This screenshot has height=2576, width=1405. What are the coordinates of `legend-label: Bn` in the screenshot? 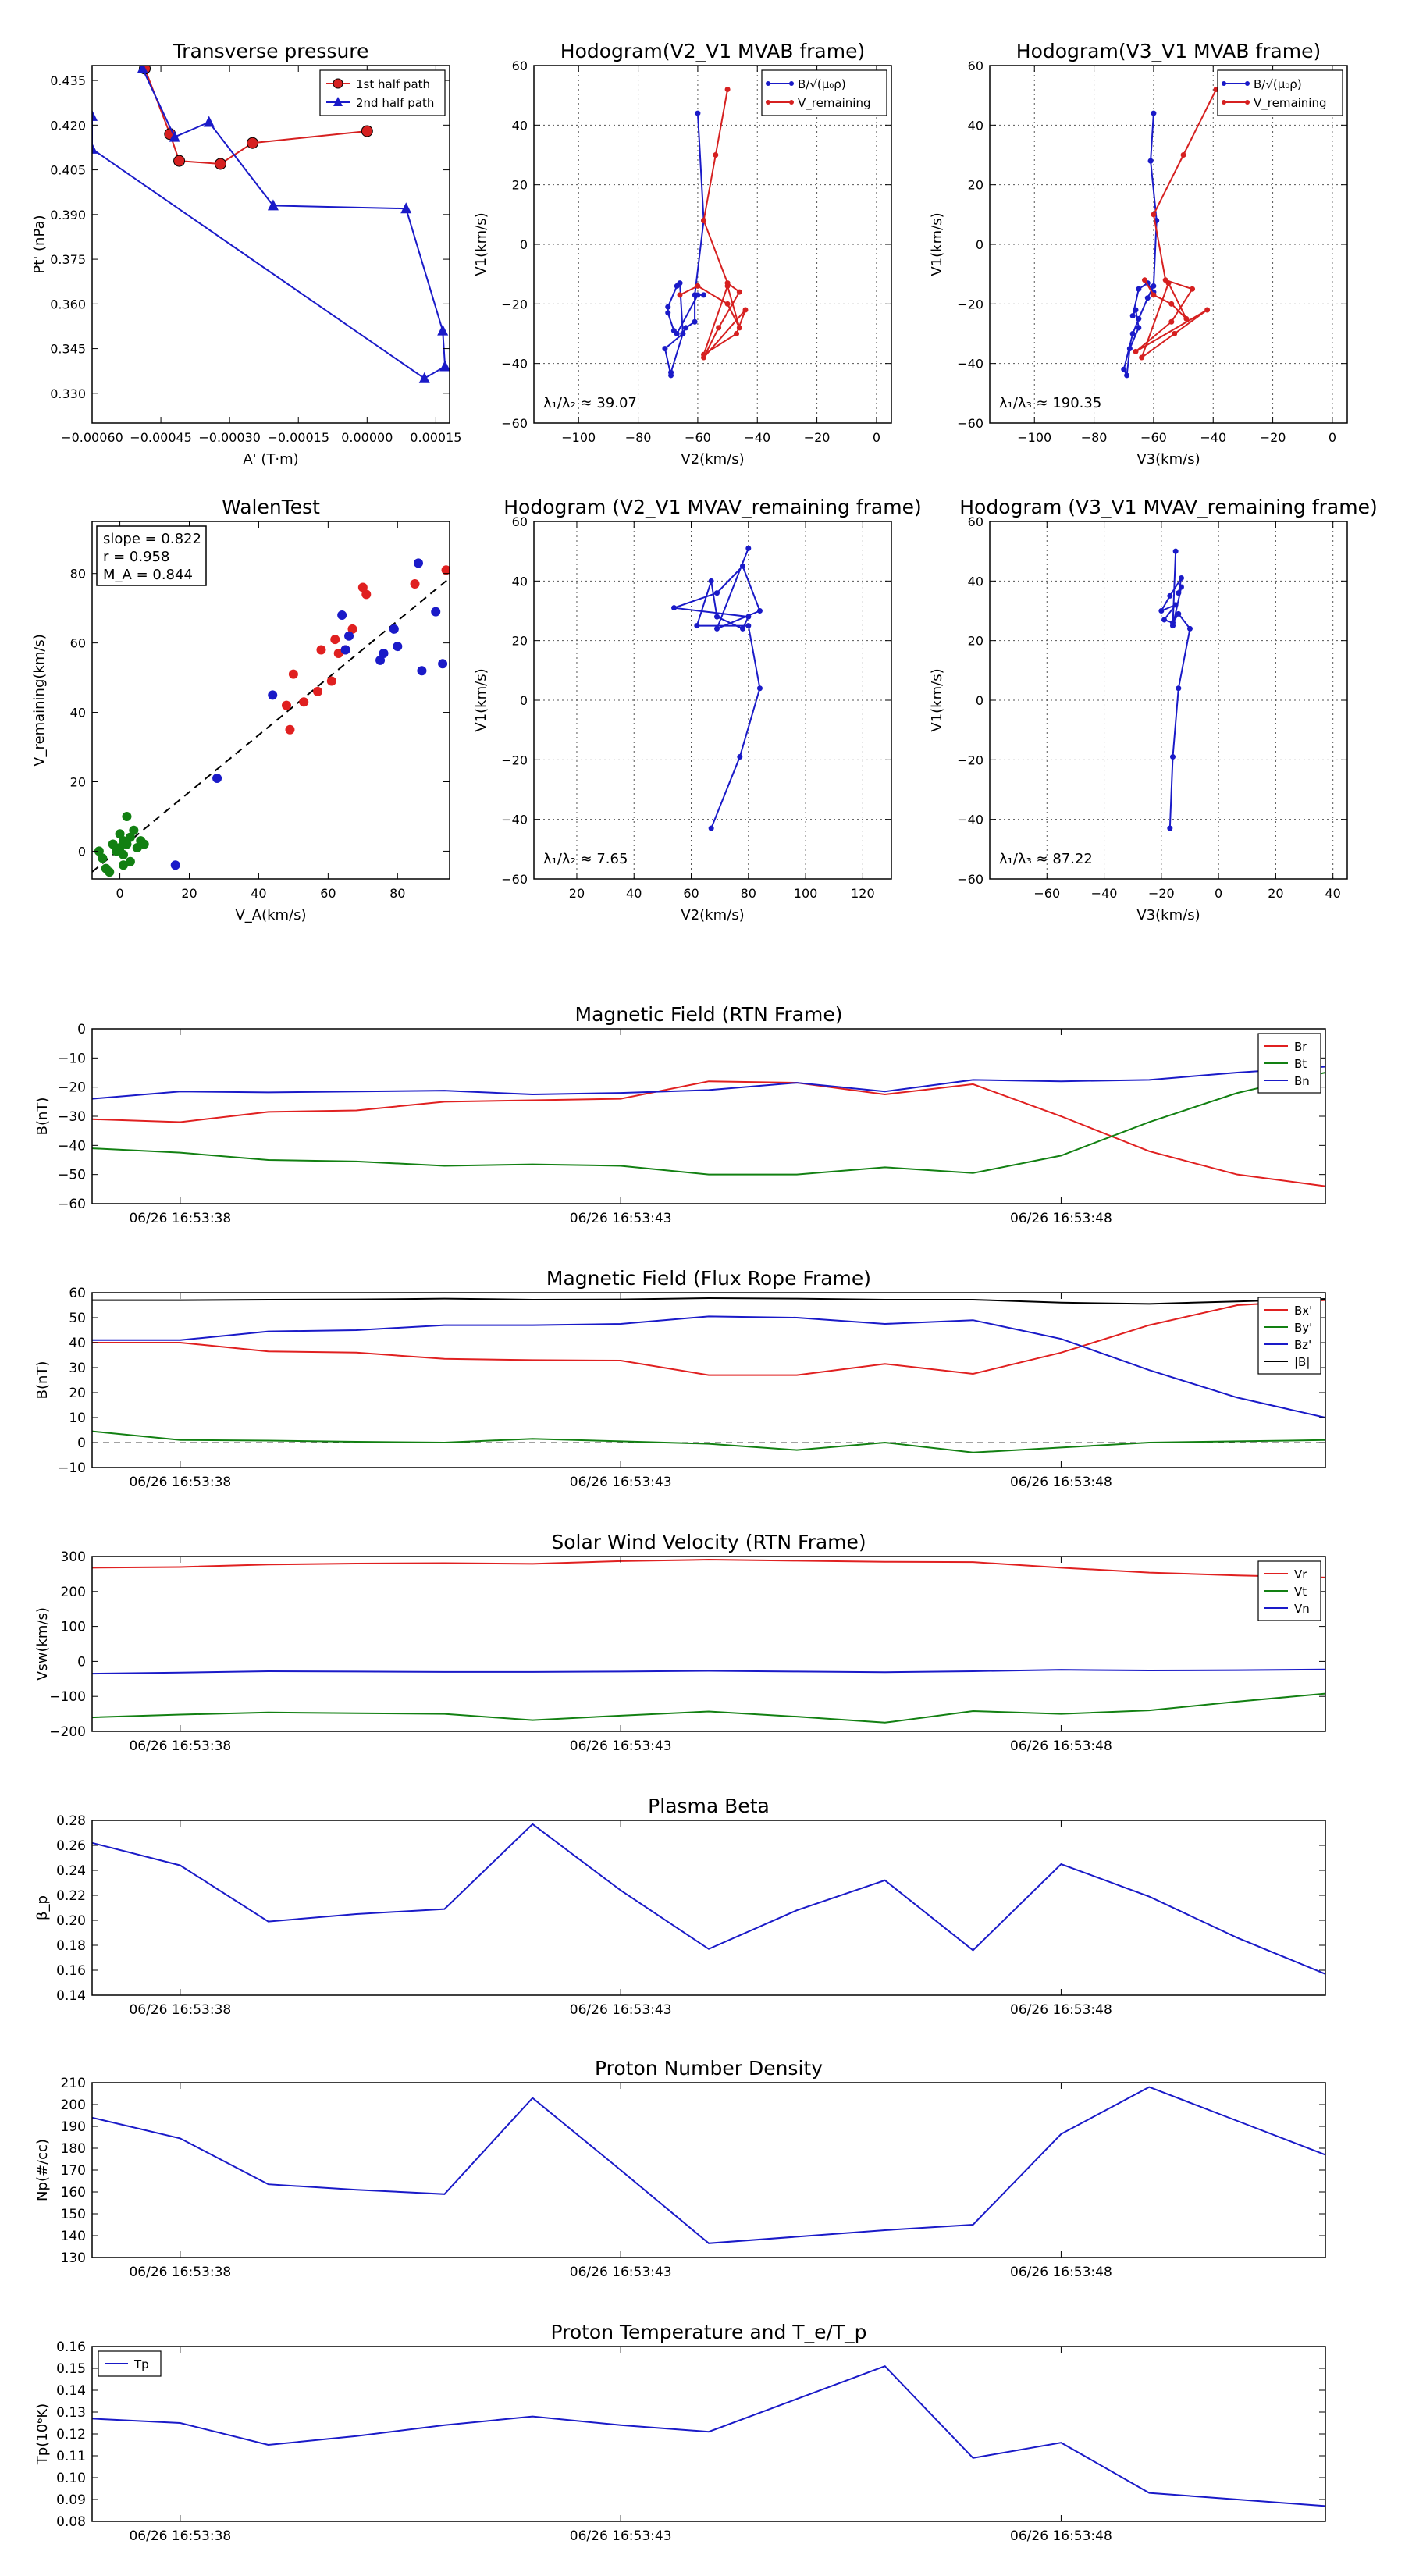 It's located at (1302, 1081).